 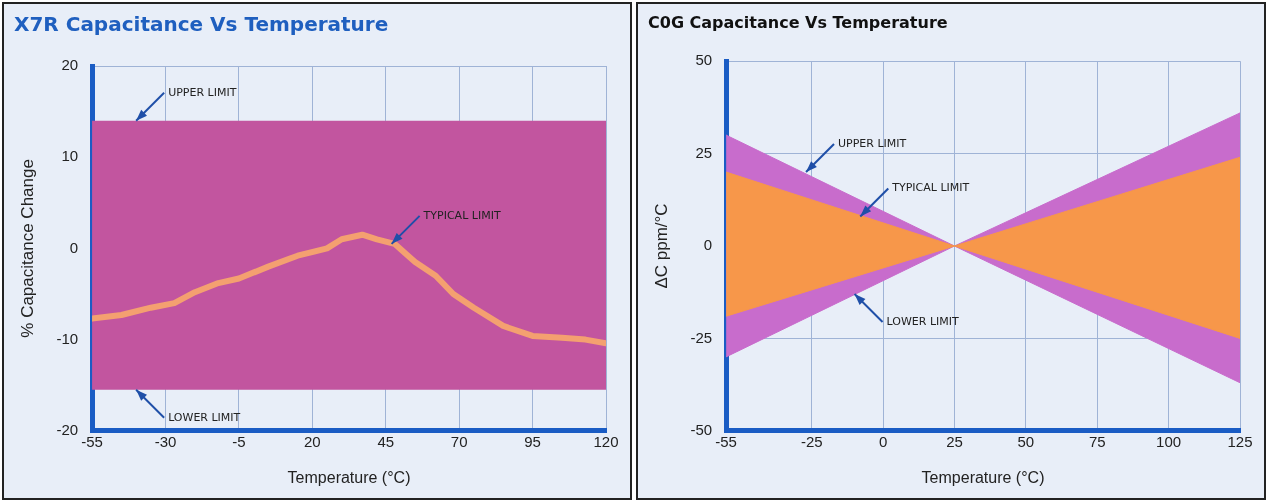 I want to click on x-tick-label: 70, so click(x=459, y=441).